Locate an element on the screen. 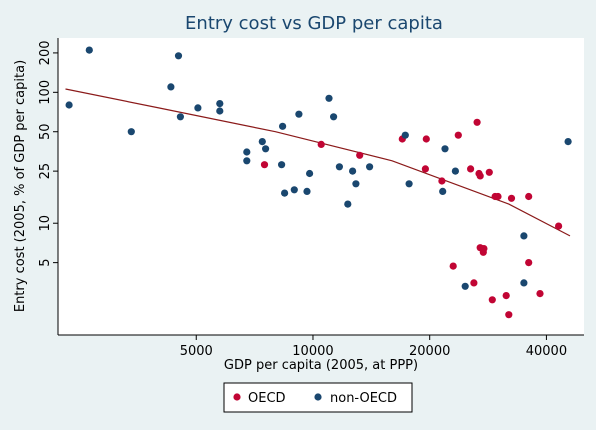 The height and width of the screenshot is (430, 596). x-axis-ticks: 5000 10000 20000 40000 is located at coordinates (373, 347).